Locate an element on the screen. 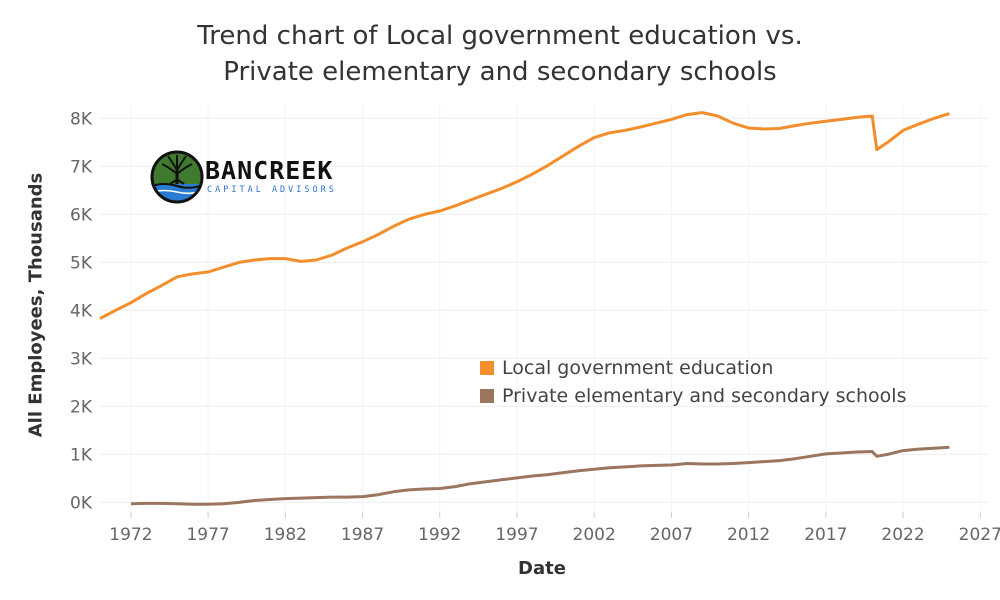 The image size is (1000, 600). y-tick-label: 0K is located at coordinates (81, 503).